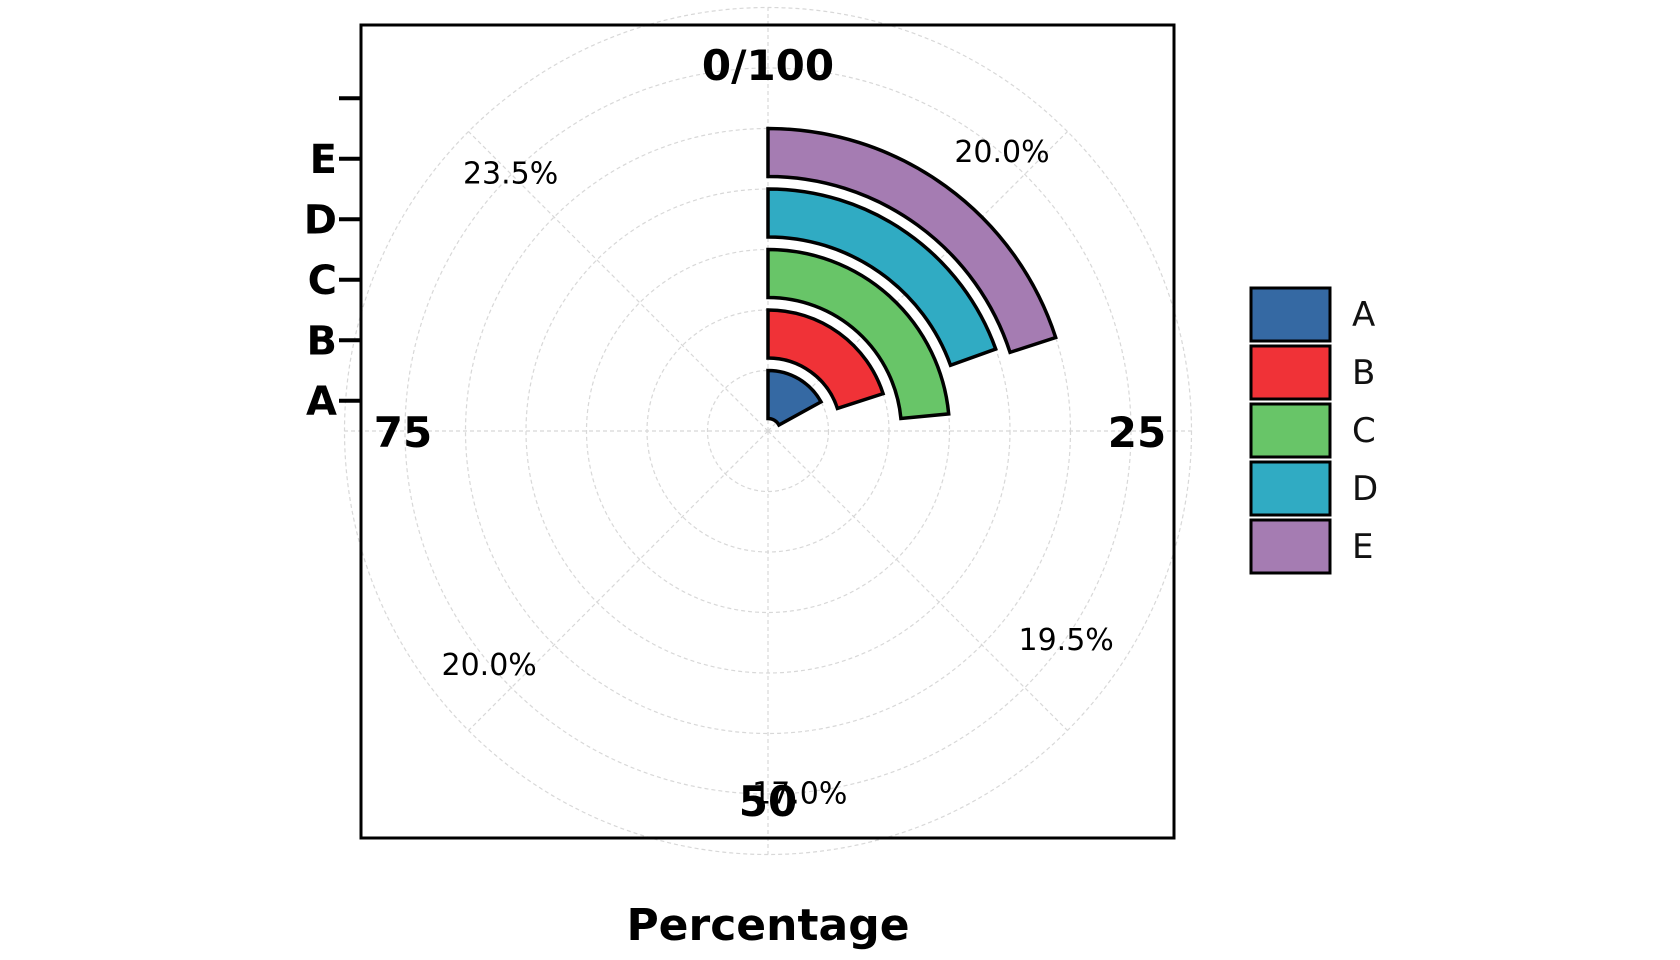 The image size is (1680, 960). What do you see at coordinates (1364, 431) in the screenshot?
I see `legend-label-c: C` at bounding box center [1364, 431].